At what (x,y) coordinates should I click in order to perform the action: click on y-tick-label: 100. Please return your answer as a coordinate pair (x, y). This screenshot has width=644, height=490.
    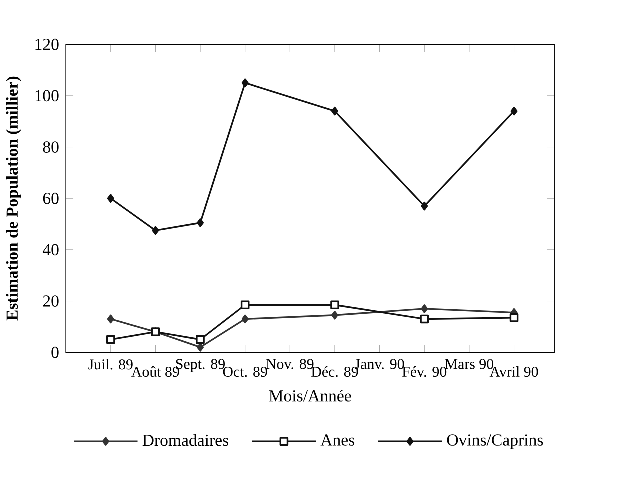
    Looking at the image, I should click on (47, 96).